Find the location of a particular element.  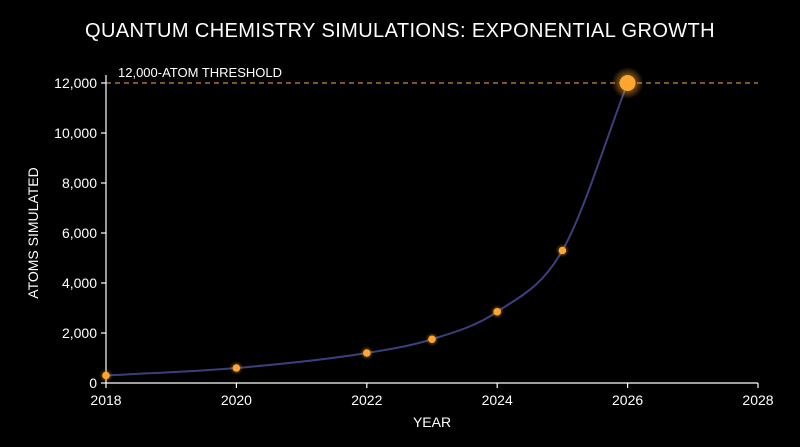

y-tick-label: 12,000 is located at coordinates (75, 83).